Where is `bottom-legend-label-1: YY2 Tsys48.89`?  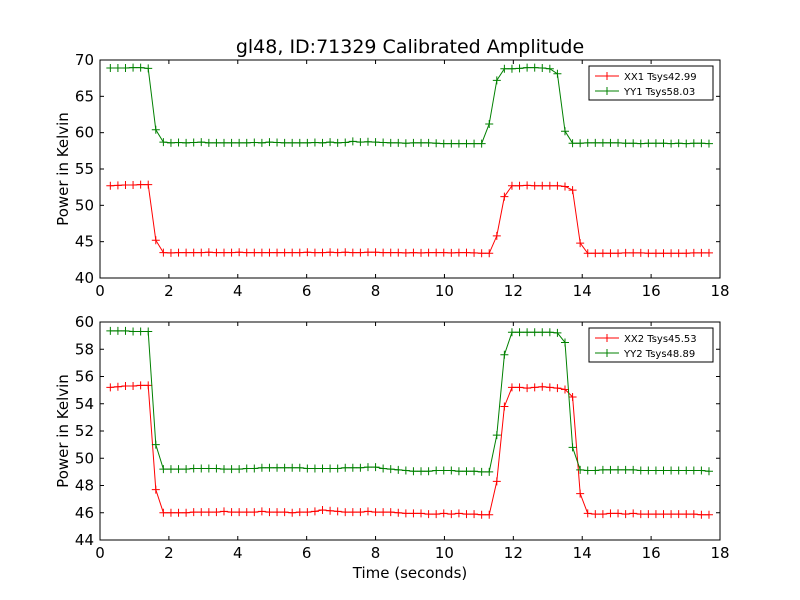 bottom-legend-label-1: YY2 Tsys48.89 is located at coordinates (659, 354).